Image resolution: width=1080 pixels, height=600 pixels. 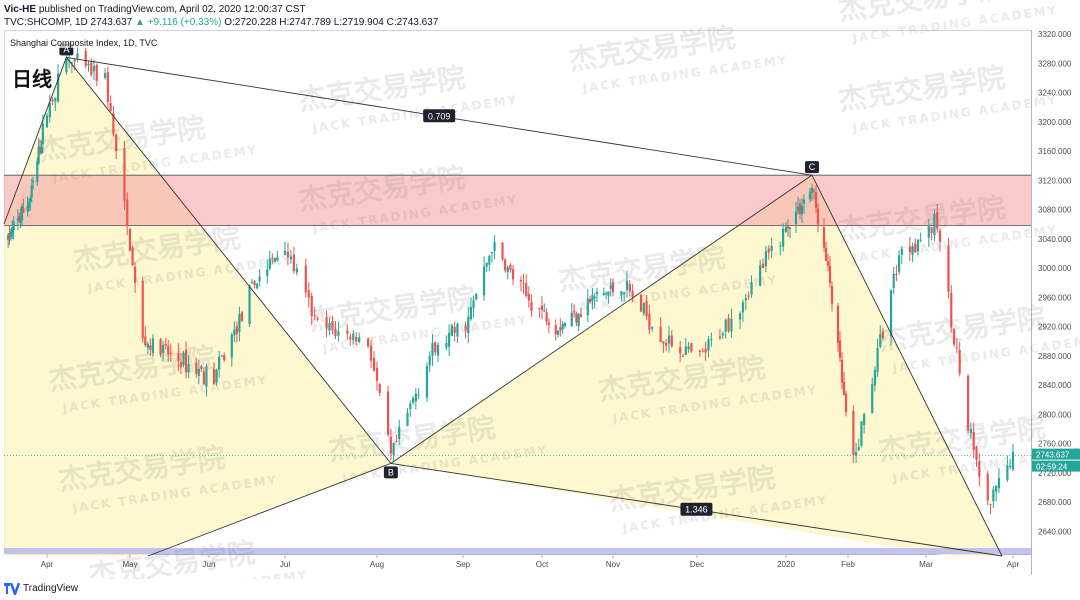 What do you see at coordinates (907, 365) in the screenshot?
I see `leg-cd-line` at bounding box center [907, 365].